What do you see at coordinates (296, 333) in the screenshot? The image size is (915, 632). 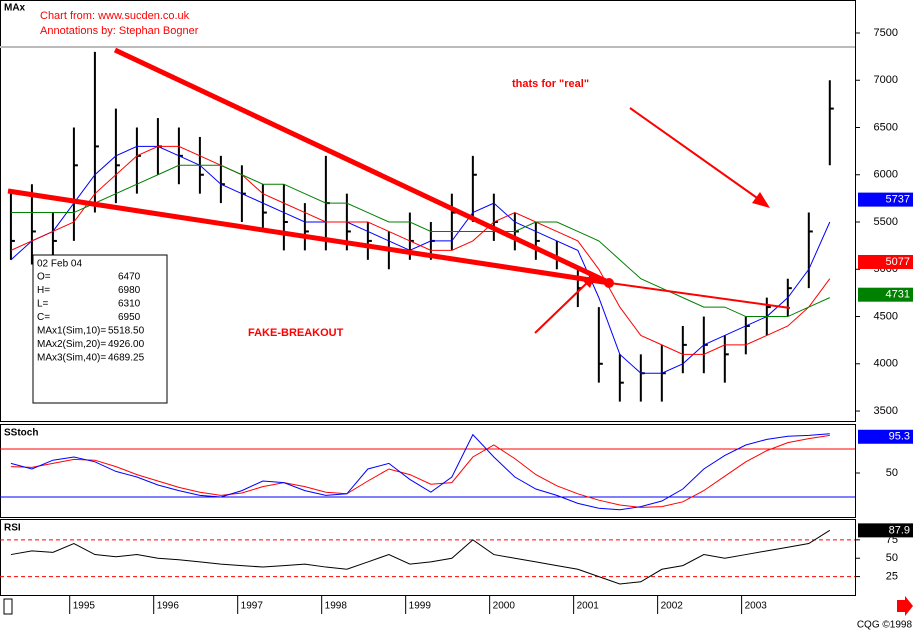 I see `annotation: FAKE-BREAKOUT` at bounding box center [296, 333].